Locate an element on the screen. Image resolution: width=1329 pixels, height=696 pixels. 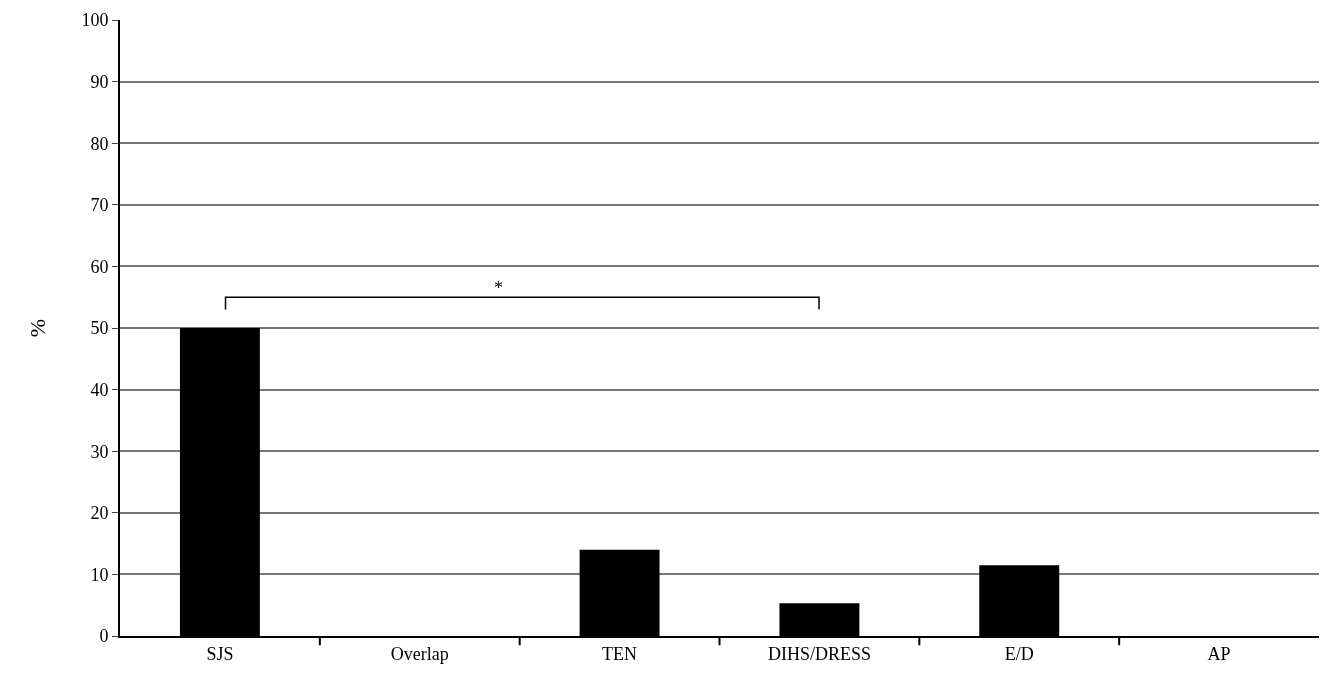
x-tick-label: AP is located at coordinates (1219, 653).